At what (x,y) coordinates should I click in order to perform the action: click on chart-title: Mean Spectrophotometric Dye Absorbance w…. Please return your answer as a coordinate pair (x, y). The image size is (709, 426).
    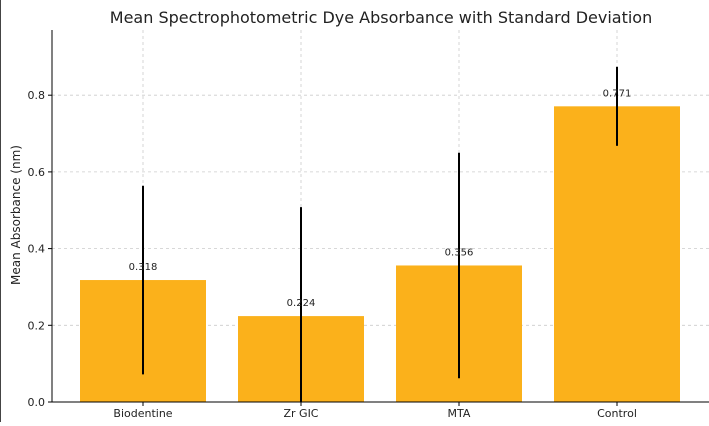
    Looking at the image, I should click on (381, 17).